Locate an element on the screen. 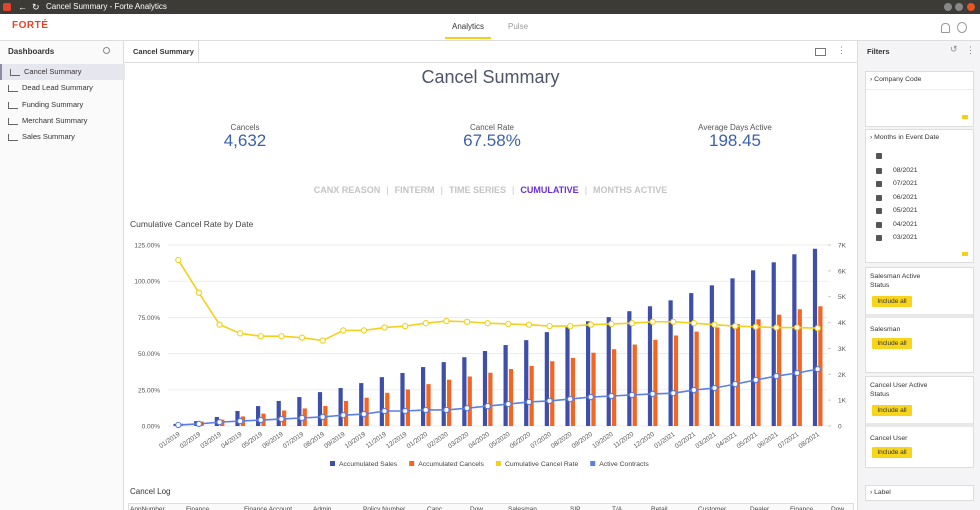  filter-title: Salesman is located at coordinates (885, 329).